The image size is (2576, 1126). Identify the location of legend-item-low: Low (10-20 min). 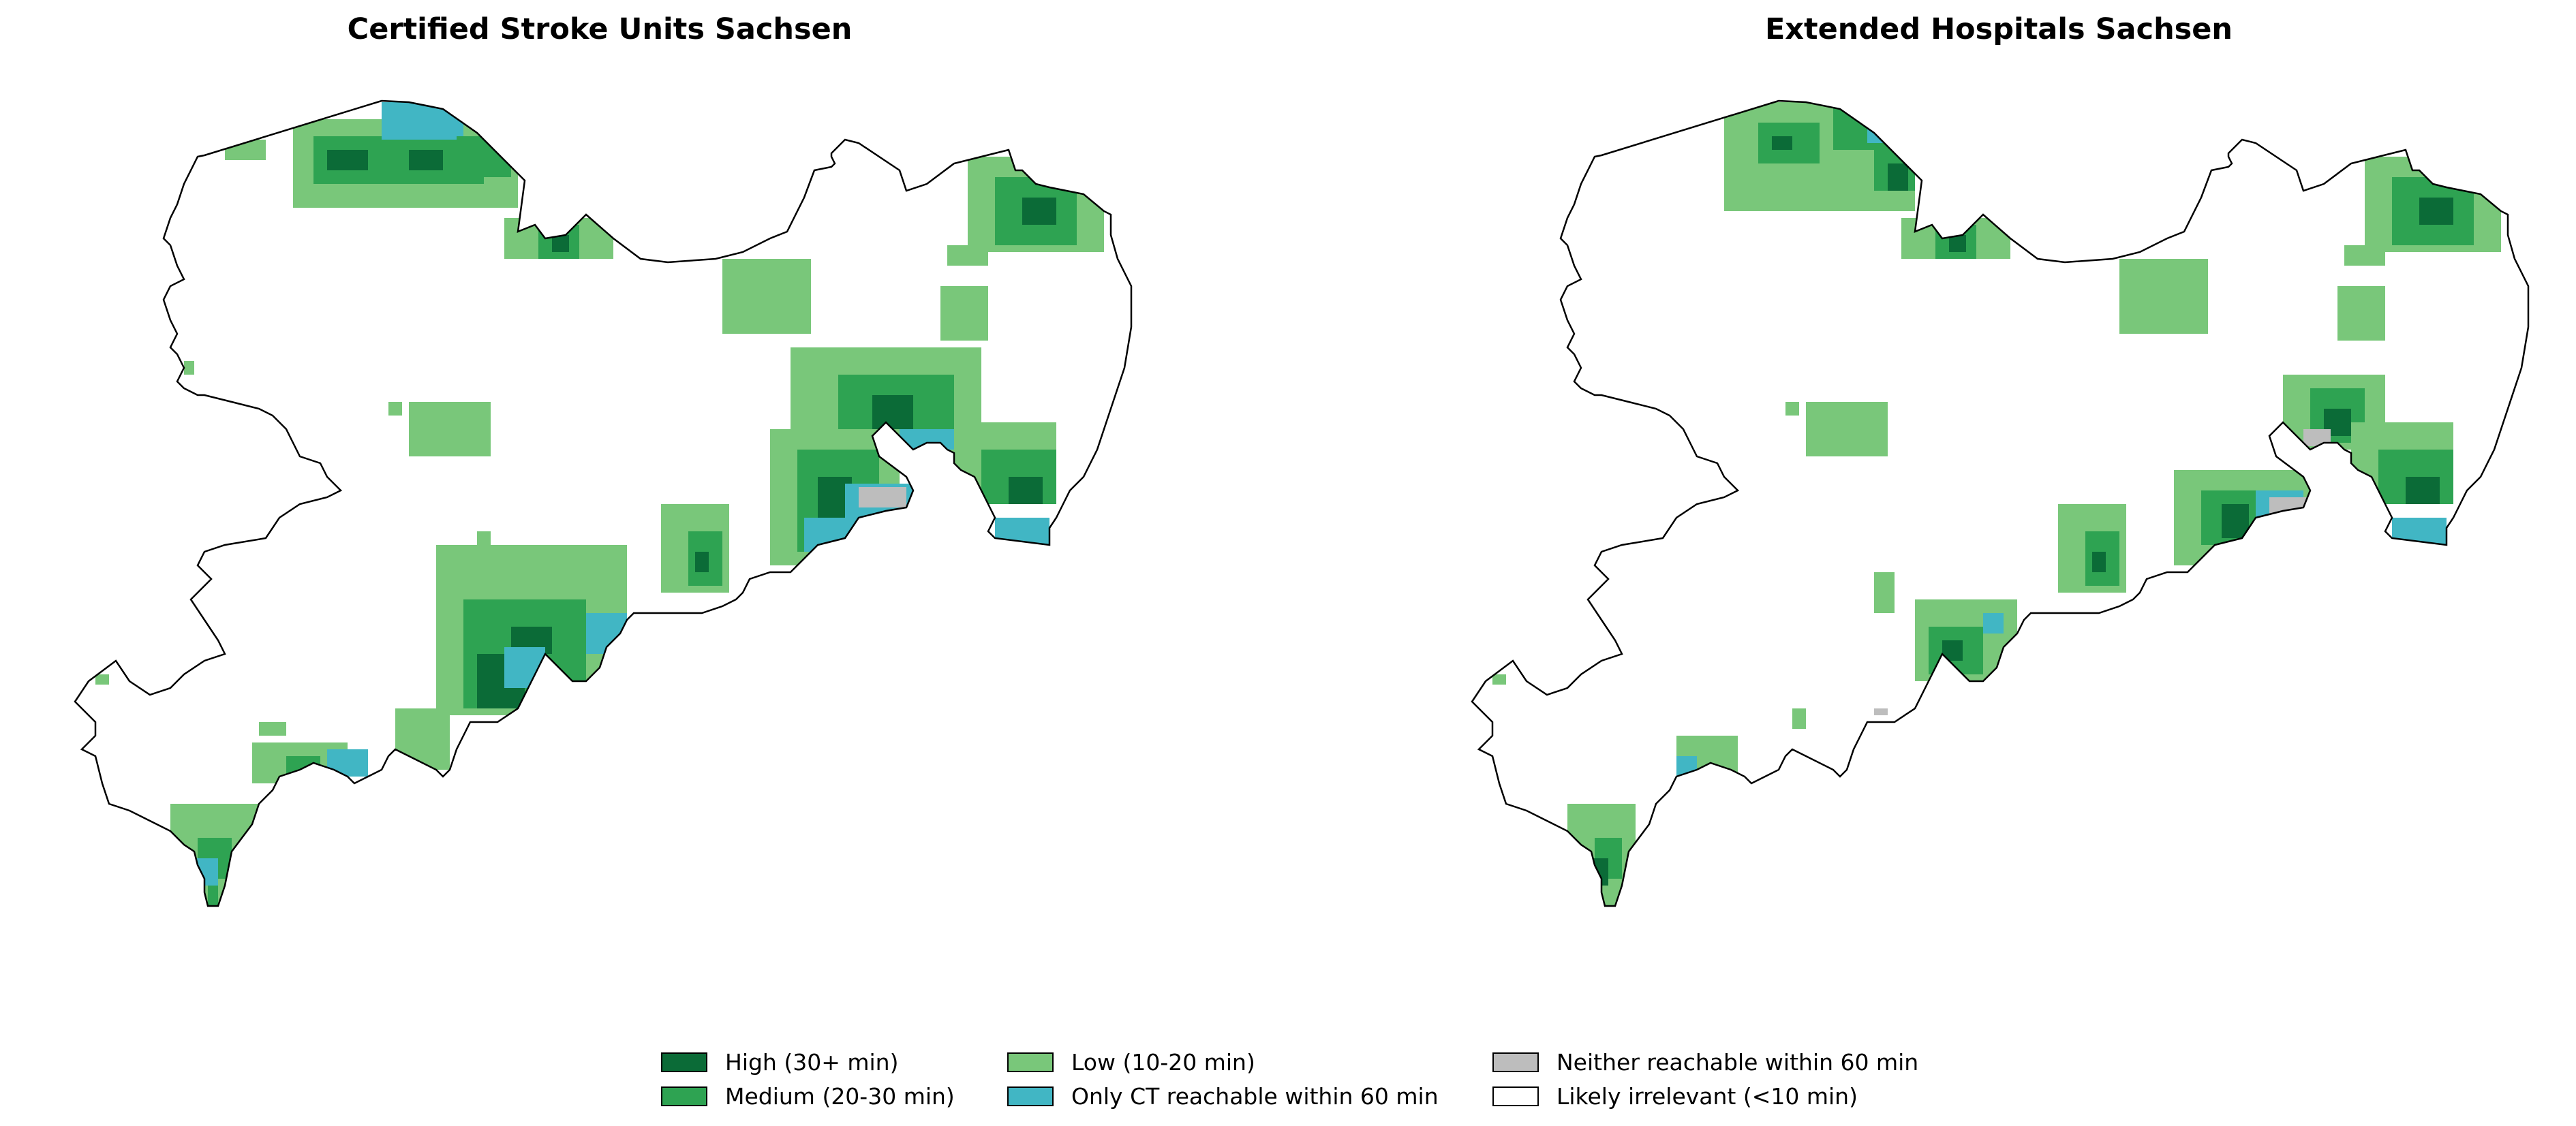
(1131, 1062).